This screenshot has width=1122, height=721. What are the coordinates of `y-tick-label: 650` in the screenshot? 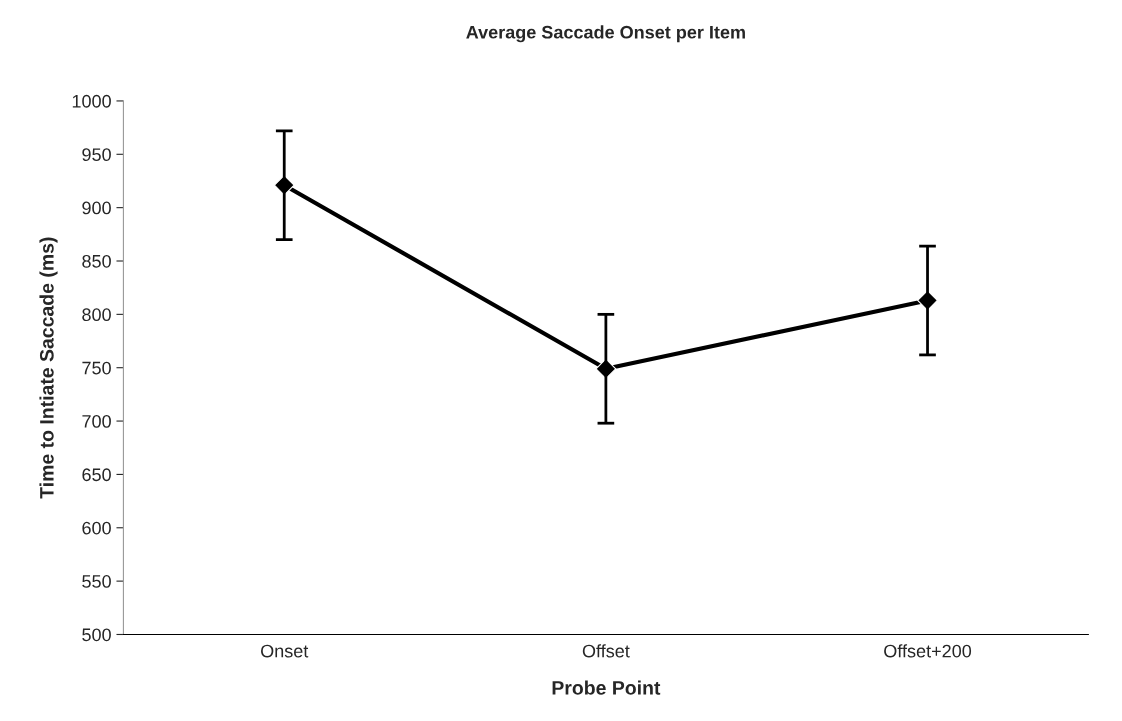 It's located at (96, 475).